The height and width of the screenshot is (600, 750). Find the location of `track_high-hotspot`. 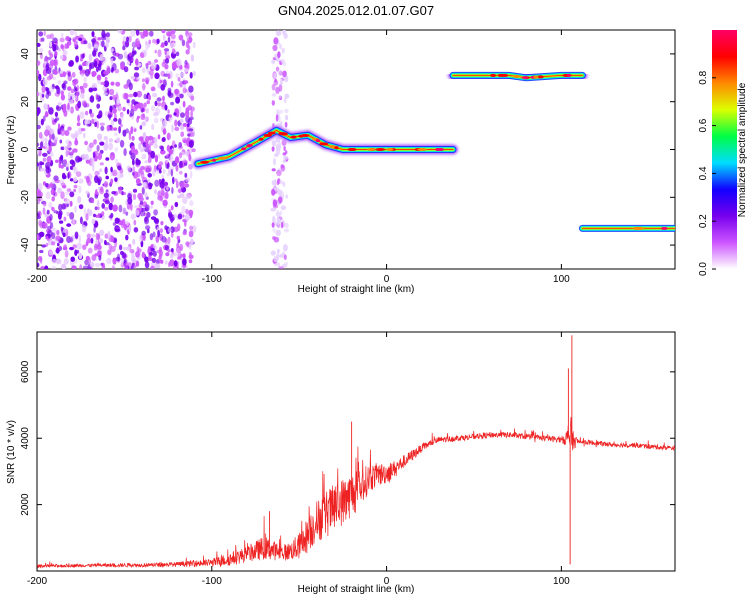

track_high-hotspot is located at coordinates (504, 75).